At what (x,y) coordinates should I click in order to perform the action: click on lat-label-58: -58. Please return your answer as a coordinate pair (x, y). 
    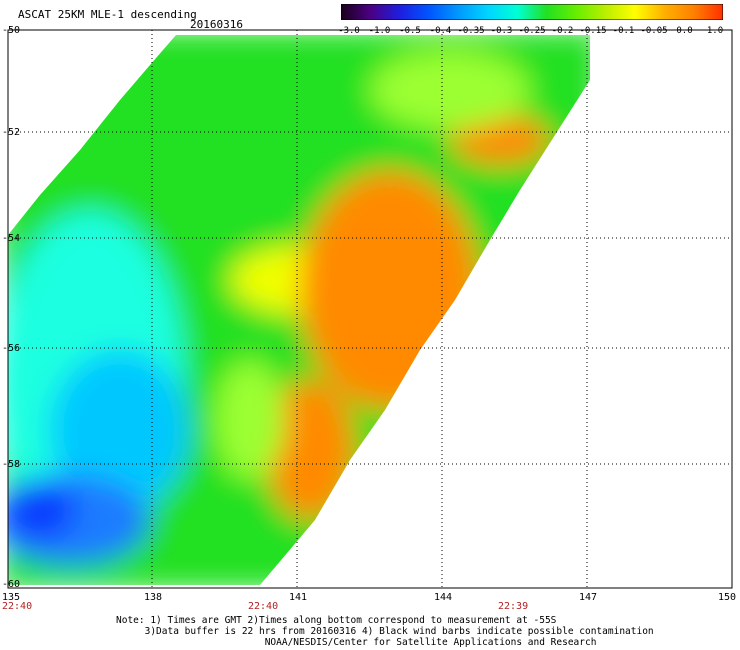
    Looking at the image, I should click on (11, 464).